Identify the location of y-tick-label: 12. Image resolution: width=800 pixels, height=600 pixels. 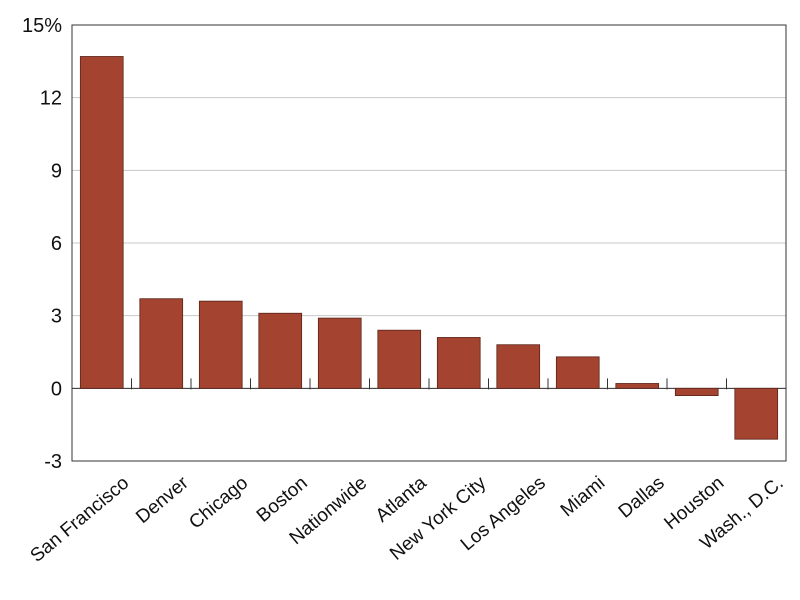
(51, 99).